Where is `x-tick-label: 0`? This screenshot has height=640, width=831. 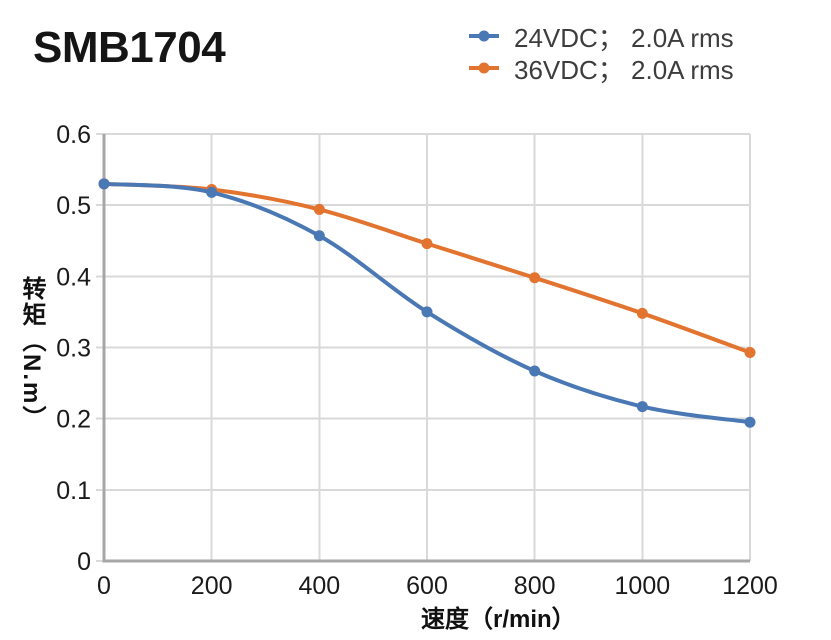
x-tick-label: 0 is located at coordinates (104, 586).